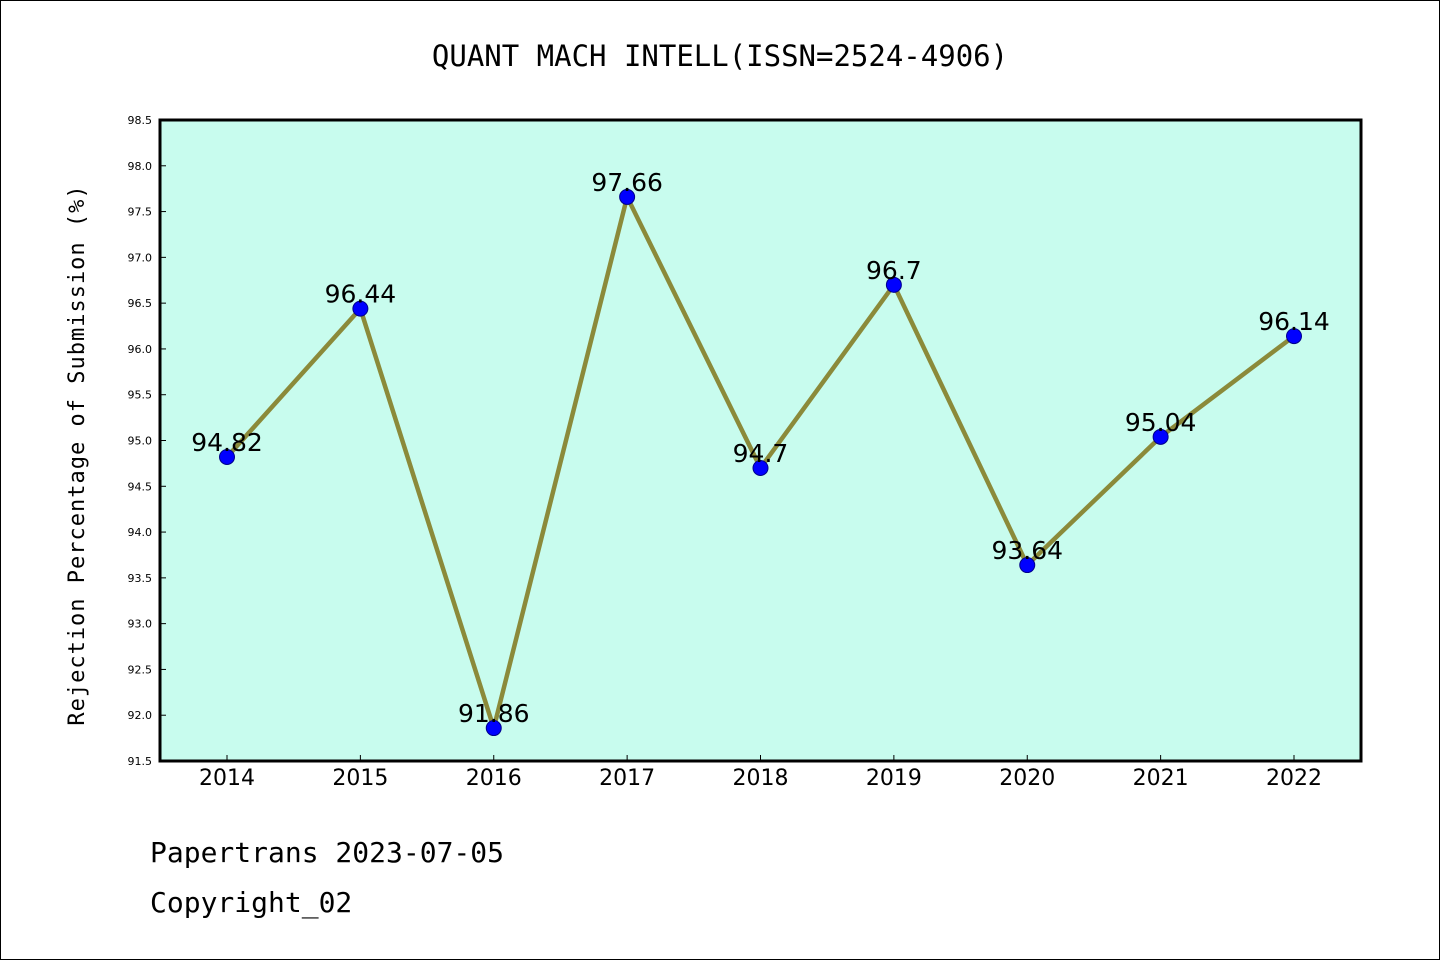 The image size is (1440, 960). What do you see at coordinates (140, 761) in the screenshot?
I see `y-tick-label: 91.5` at bounding box center [140, 761].